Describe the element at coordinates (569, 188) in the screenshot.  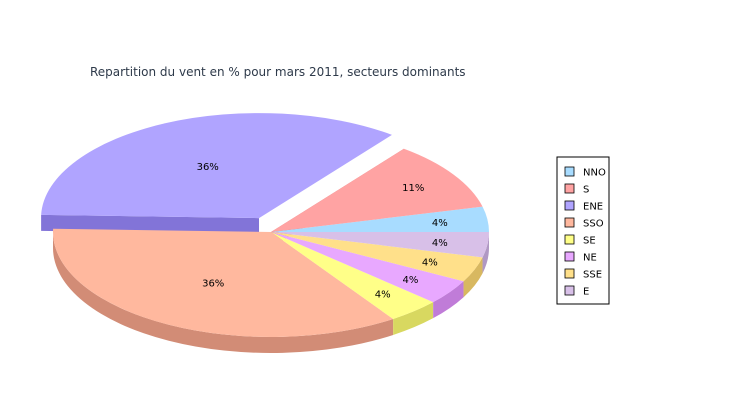
I see `legend-swatch-s` at that location.